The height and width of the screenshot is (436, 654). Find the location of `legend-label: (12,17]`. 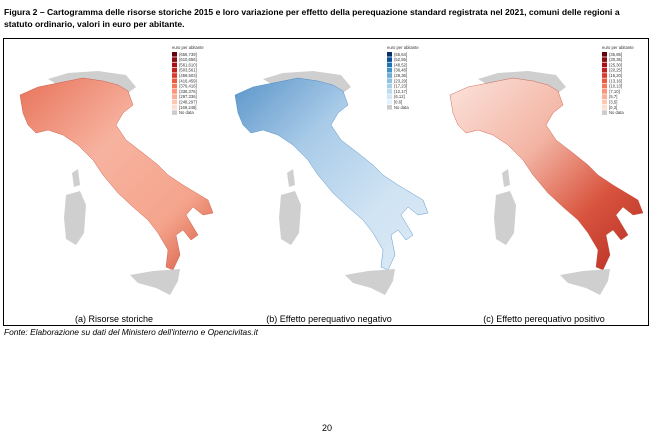

legend-label: (12,17] is located at coordinates (400, 91).